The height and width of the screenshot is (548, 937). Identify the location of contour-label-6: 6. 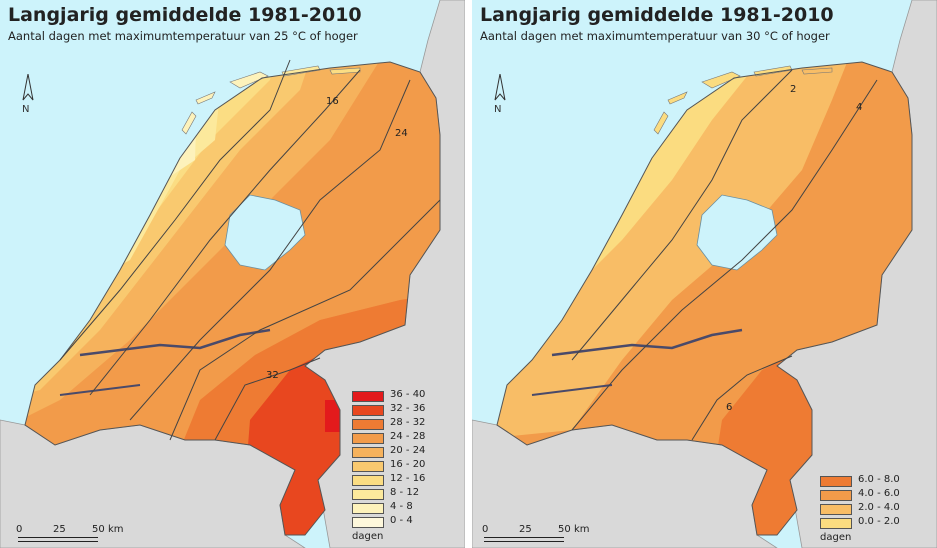
(729, 407).